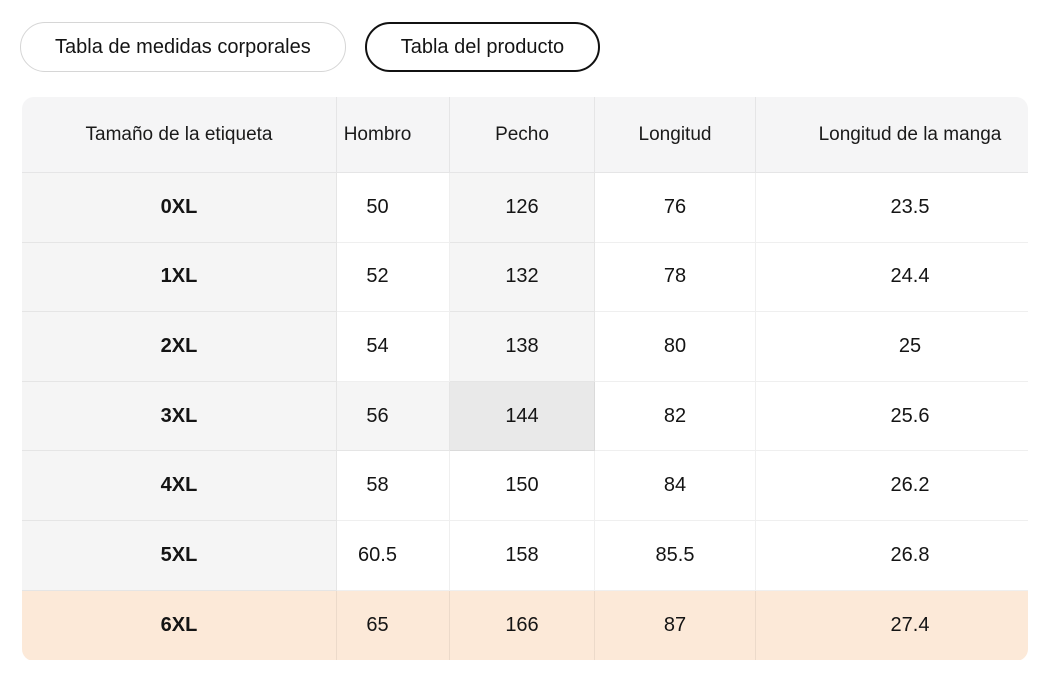 This screenshot has width=1040, height=676. Describe the element at coordinates (179, 486) in the screenshot. I see `size-cell: 4XL` at that location.